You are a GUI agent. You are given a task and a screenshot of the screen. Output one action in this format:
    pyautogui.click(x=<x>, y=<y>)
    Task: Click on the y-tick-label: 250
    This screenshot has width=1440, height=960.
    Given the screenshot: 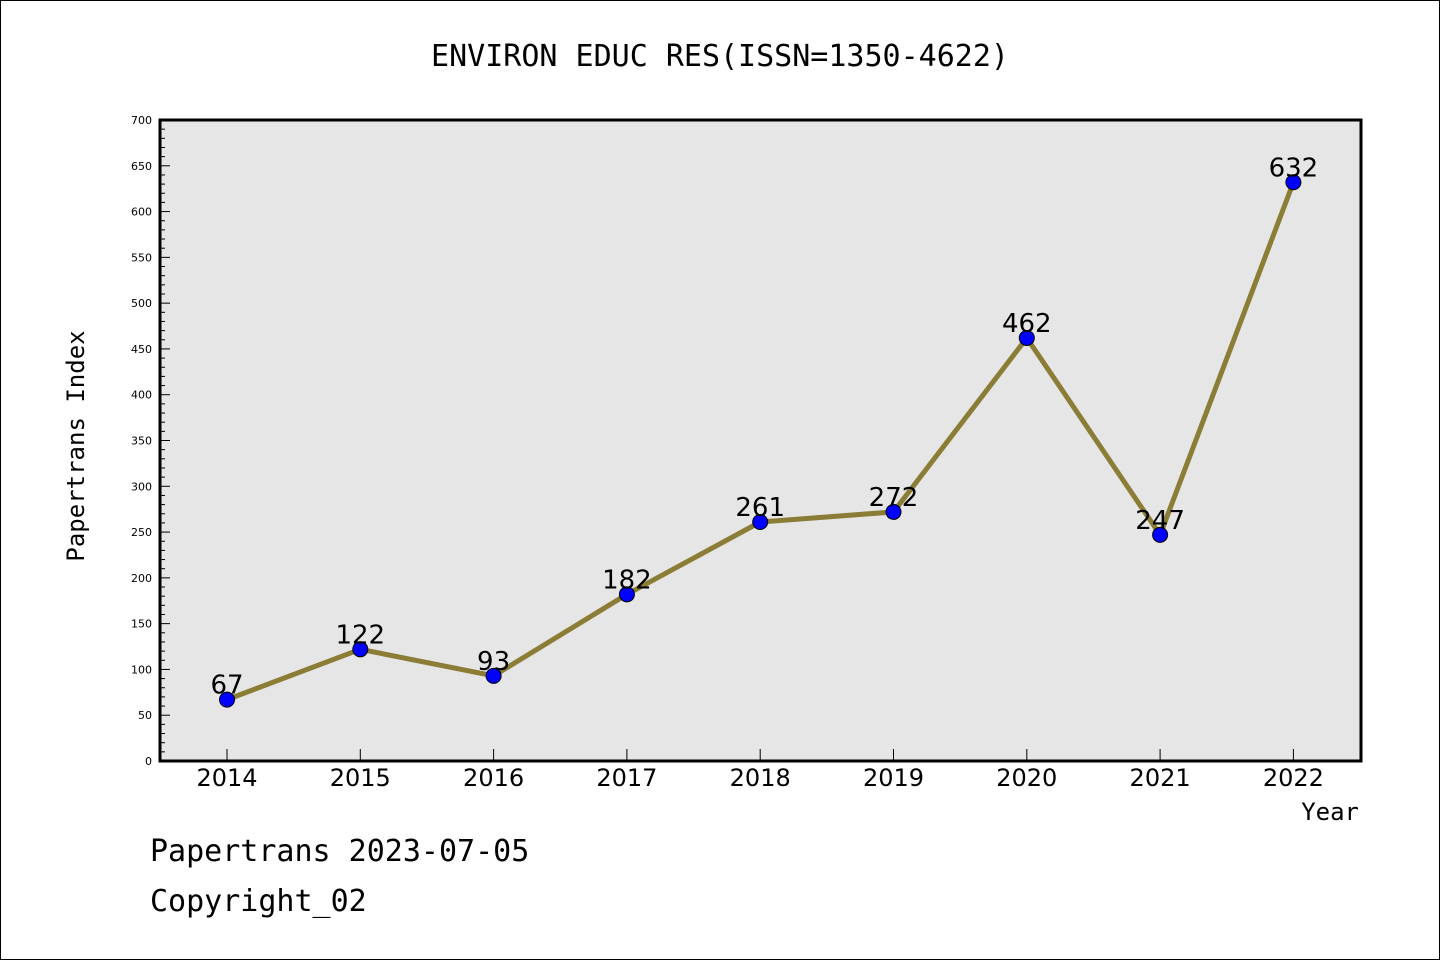 What is the action you would take?
    pyautogui.click(x=141, y=532)
    